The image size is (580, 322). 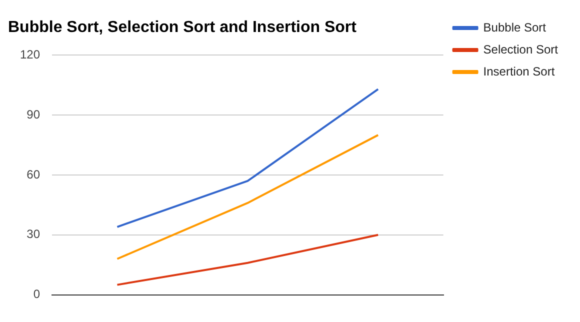 I want to click on y-tick-label: 120, so click(x=30, y=55).